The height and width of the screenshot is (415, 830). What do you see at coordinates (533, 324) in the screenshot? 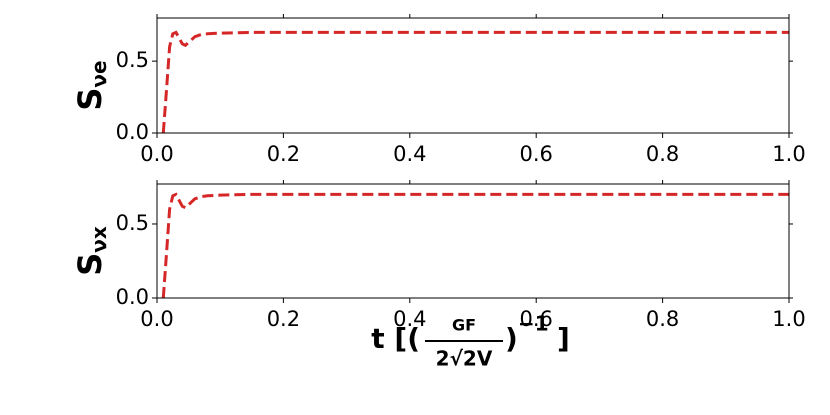
I see `x-label-exponent: −1` at bounding box center [533, 324].